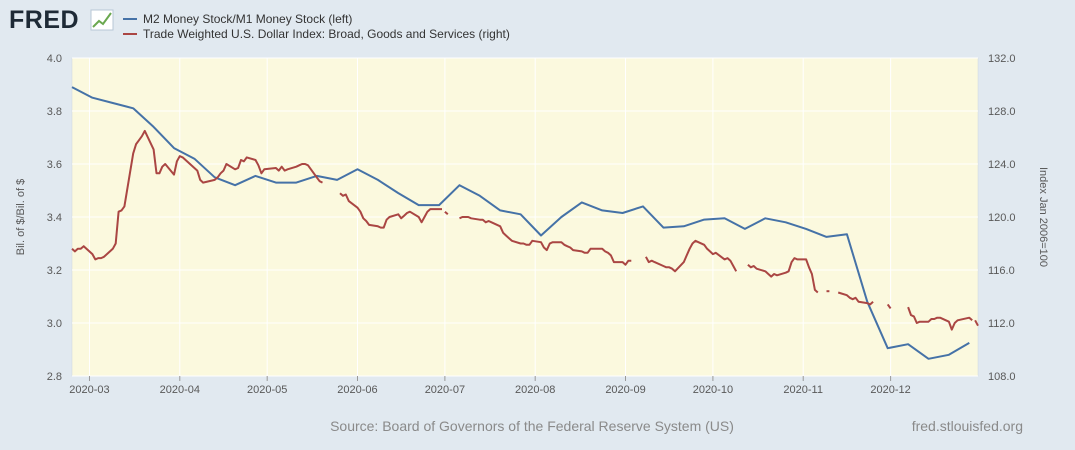  I want to click on x-tick-label: 2020-12, so click(890, 390).